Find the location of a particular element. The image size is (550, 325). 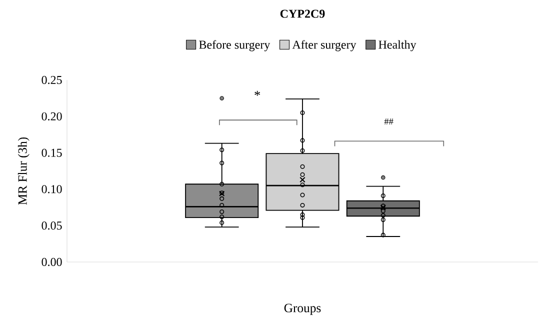

legend-label: Before surgery is located at coordinates (234, 46).